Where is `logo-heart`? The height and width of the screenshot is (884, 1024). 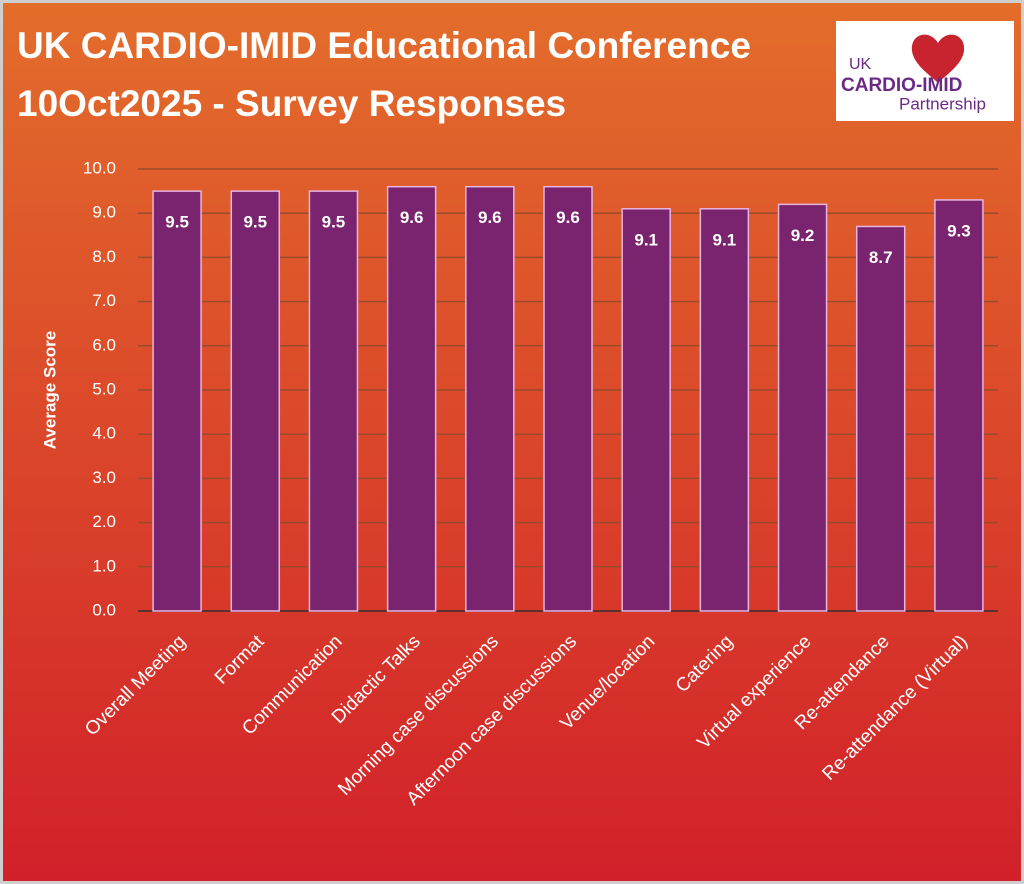 logo-heart is located at coordinates (938, 58).